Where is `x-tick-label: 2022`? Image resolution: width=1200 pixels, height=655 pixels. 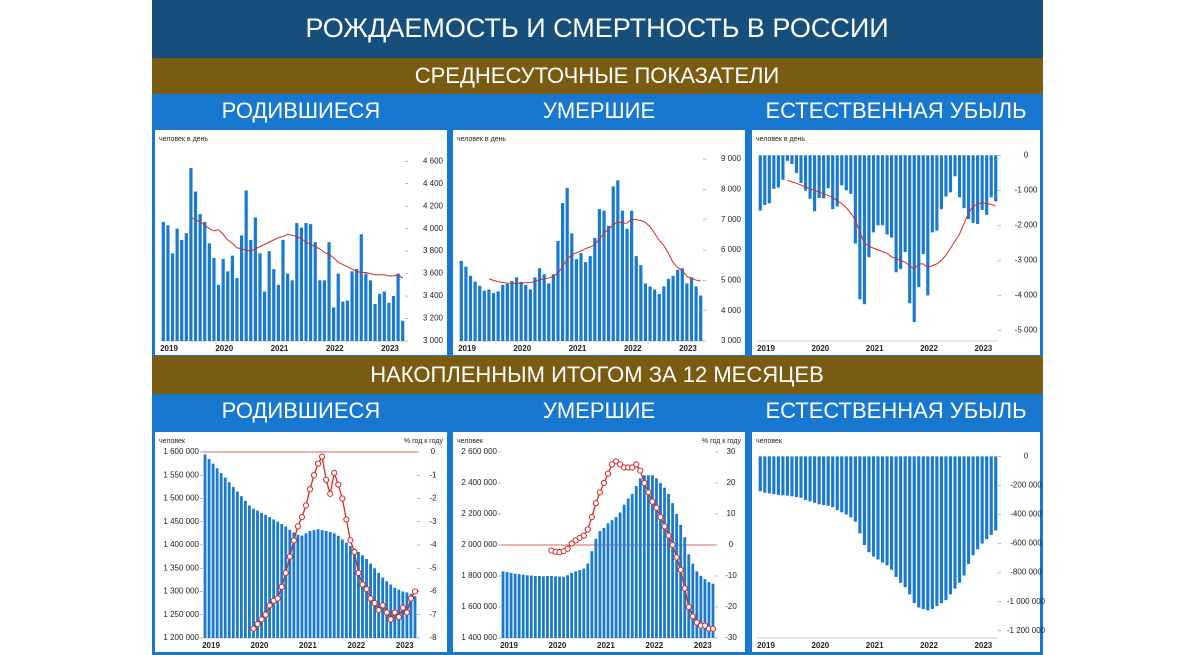
x-tick-label: 2022 is located at coordinates (633, 348).